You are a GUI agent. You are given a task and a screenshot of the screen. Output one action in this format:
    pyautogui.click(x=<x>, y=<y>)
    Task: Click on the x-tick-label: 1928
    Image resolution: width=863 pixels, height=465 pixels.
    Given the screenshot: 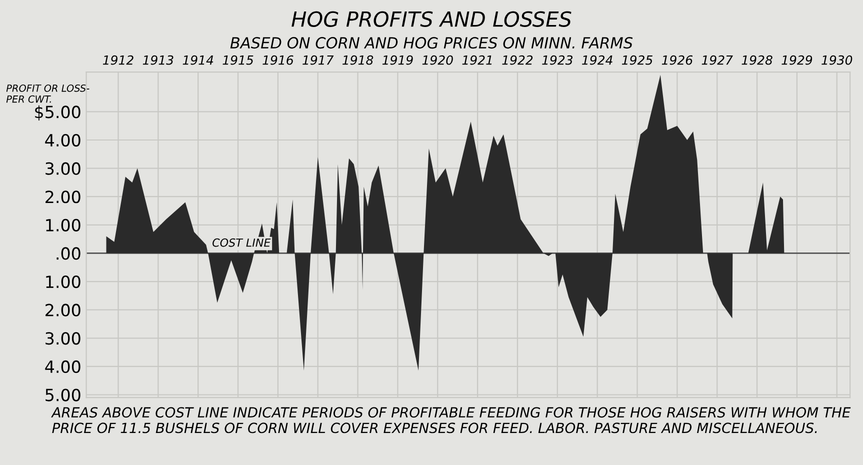 What is the action you would take?
    pyautogui.click(x=757, y=60)
    